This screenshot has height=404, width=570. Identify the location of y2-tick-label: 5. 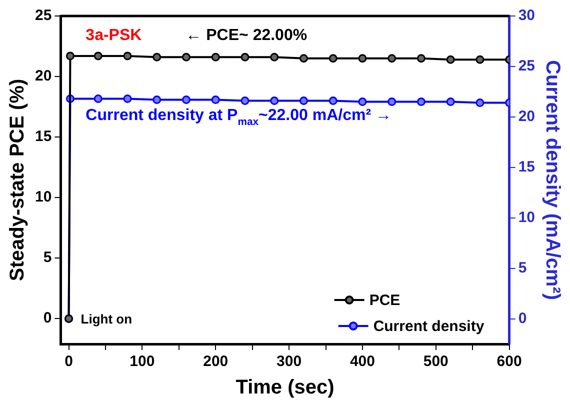
(522, 267).